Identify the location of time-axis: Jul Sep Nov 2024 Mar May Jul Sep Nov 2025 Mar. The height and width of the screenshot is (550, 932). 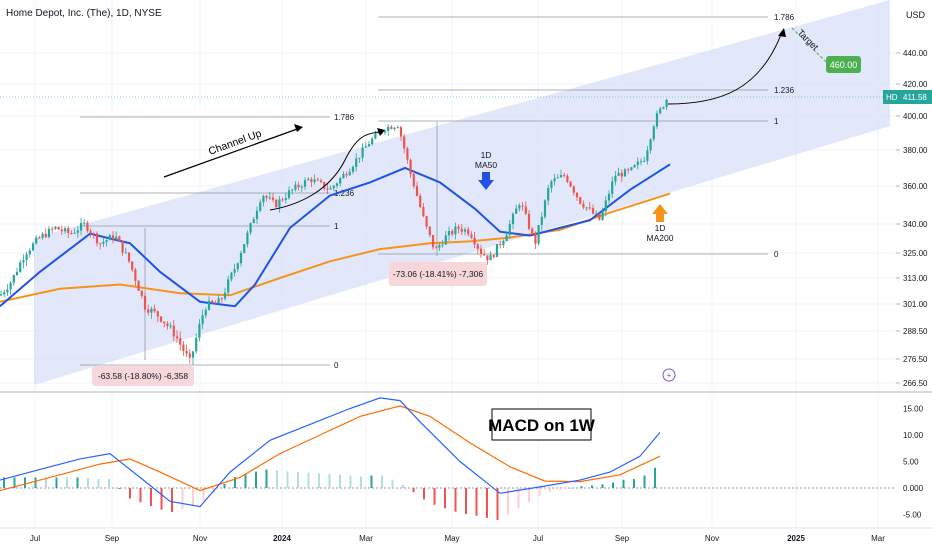
(466, 535).